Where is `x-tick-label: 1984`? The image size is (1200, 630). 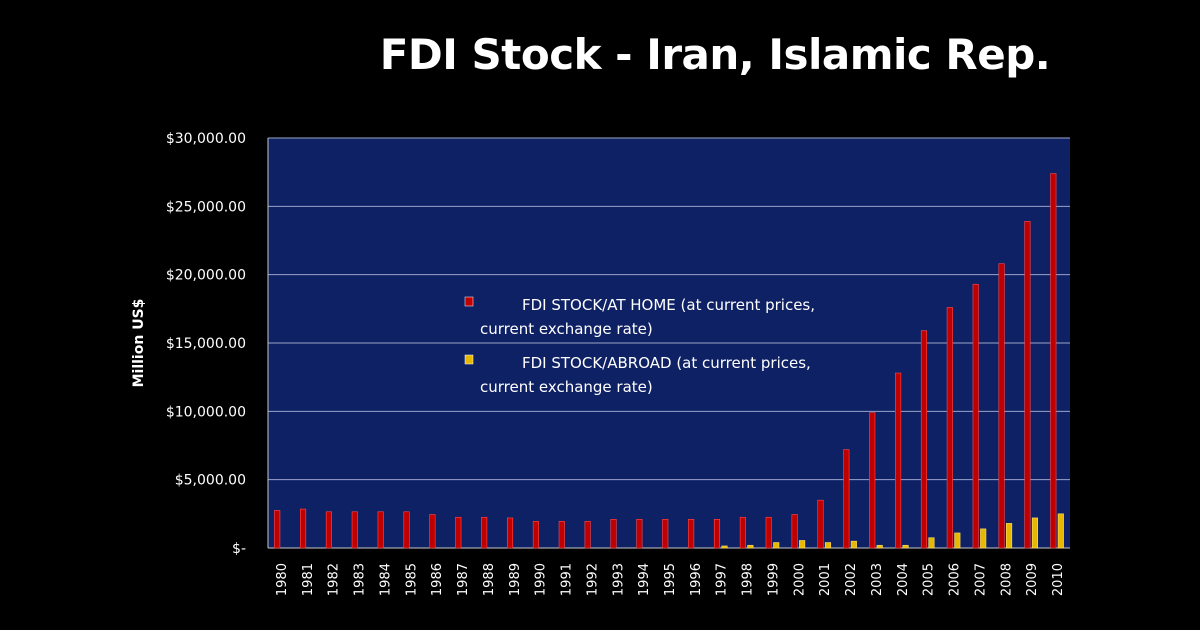 x-tick-label: 1984 is located at coordinates (385, 579).